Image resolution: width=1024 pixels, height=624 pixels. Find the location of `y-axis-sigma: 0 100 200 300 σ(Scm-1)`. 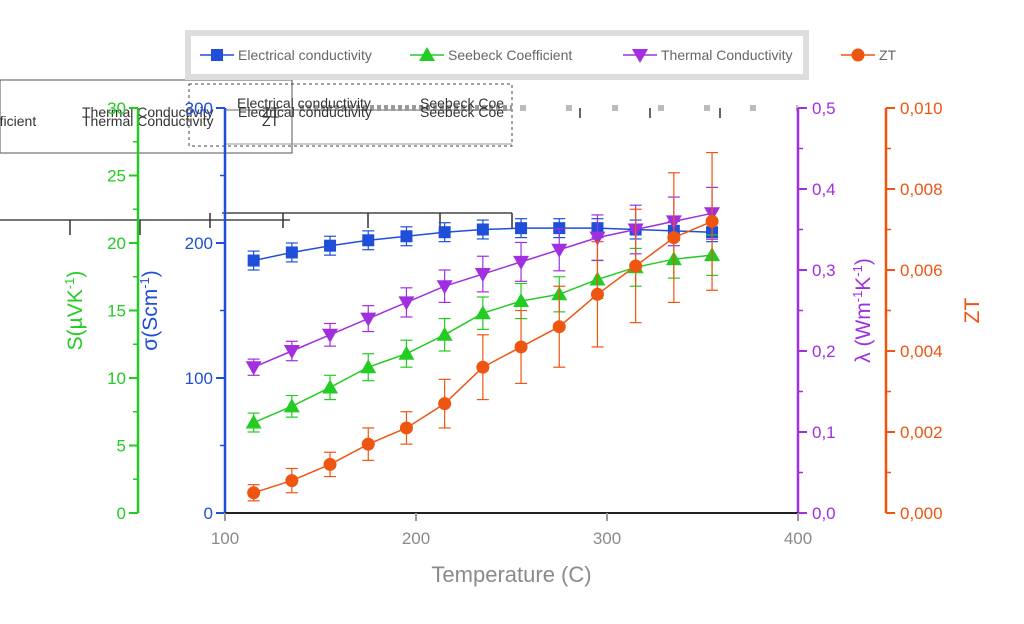

y-axis-sigma: 0 100 200 300 σ(Scm-1) is located at coordinates (182, 311).